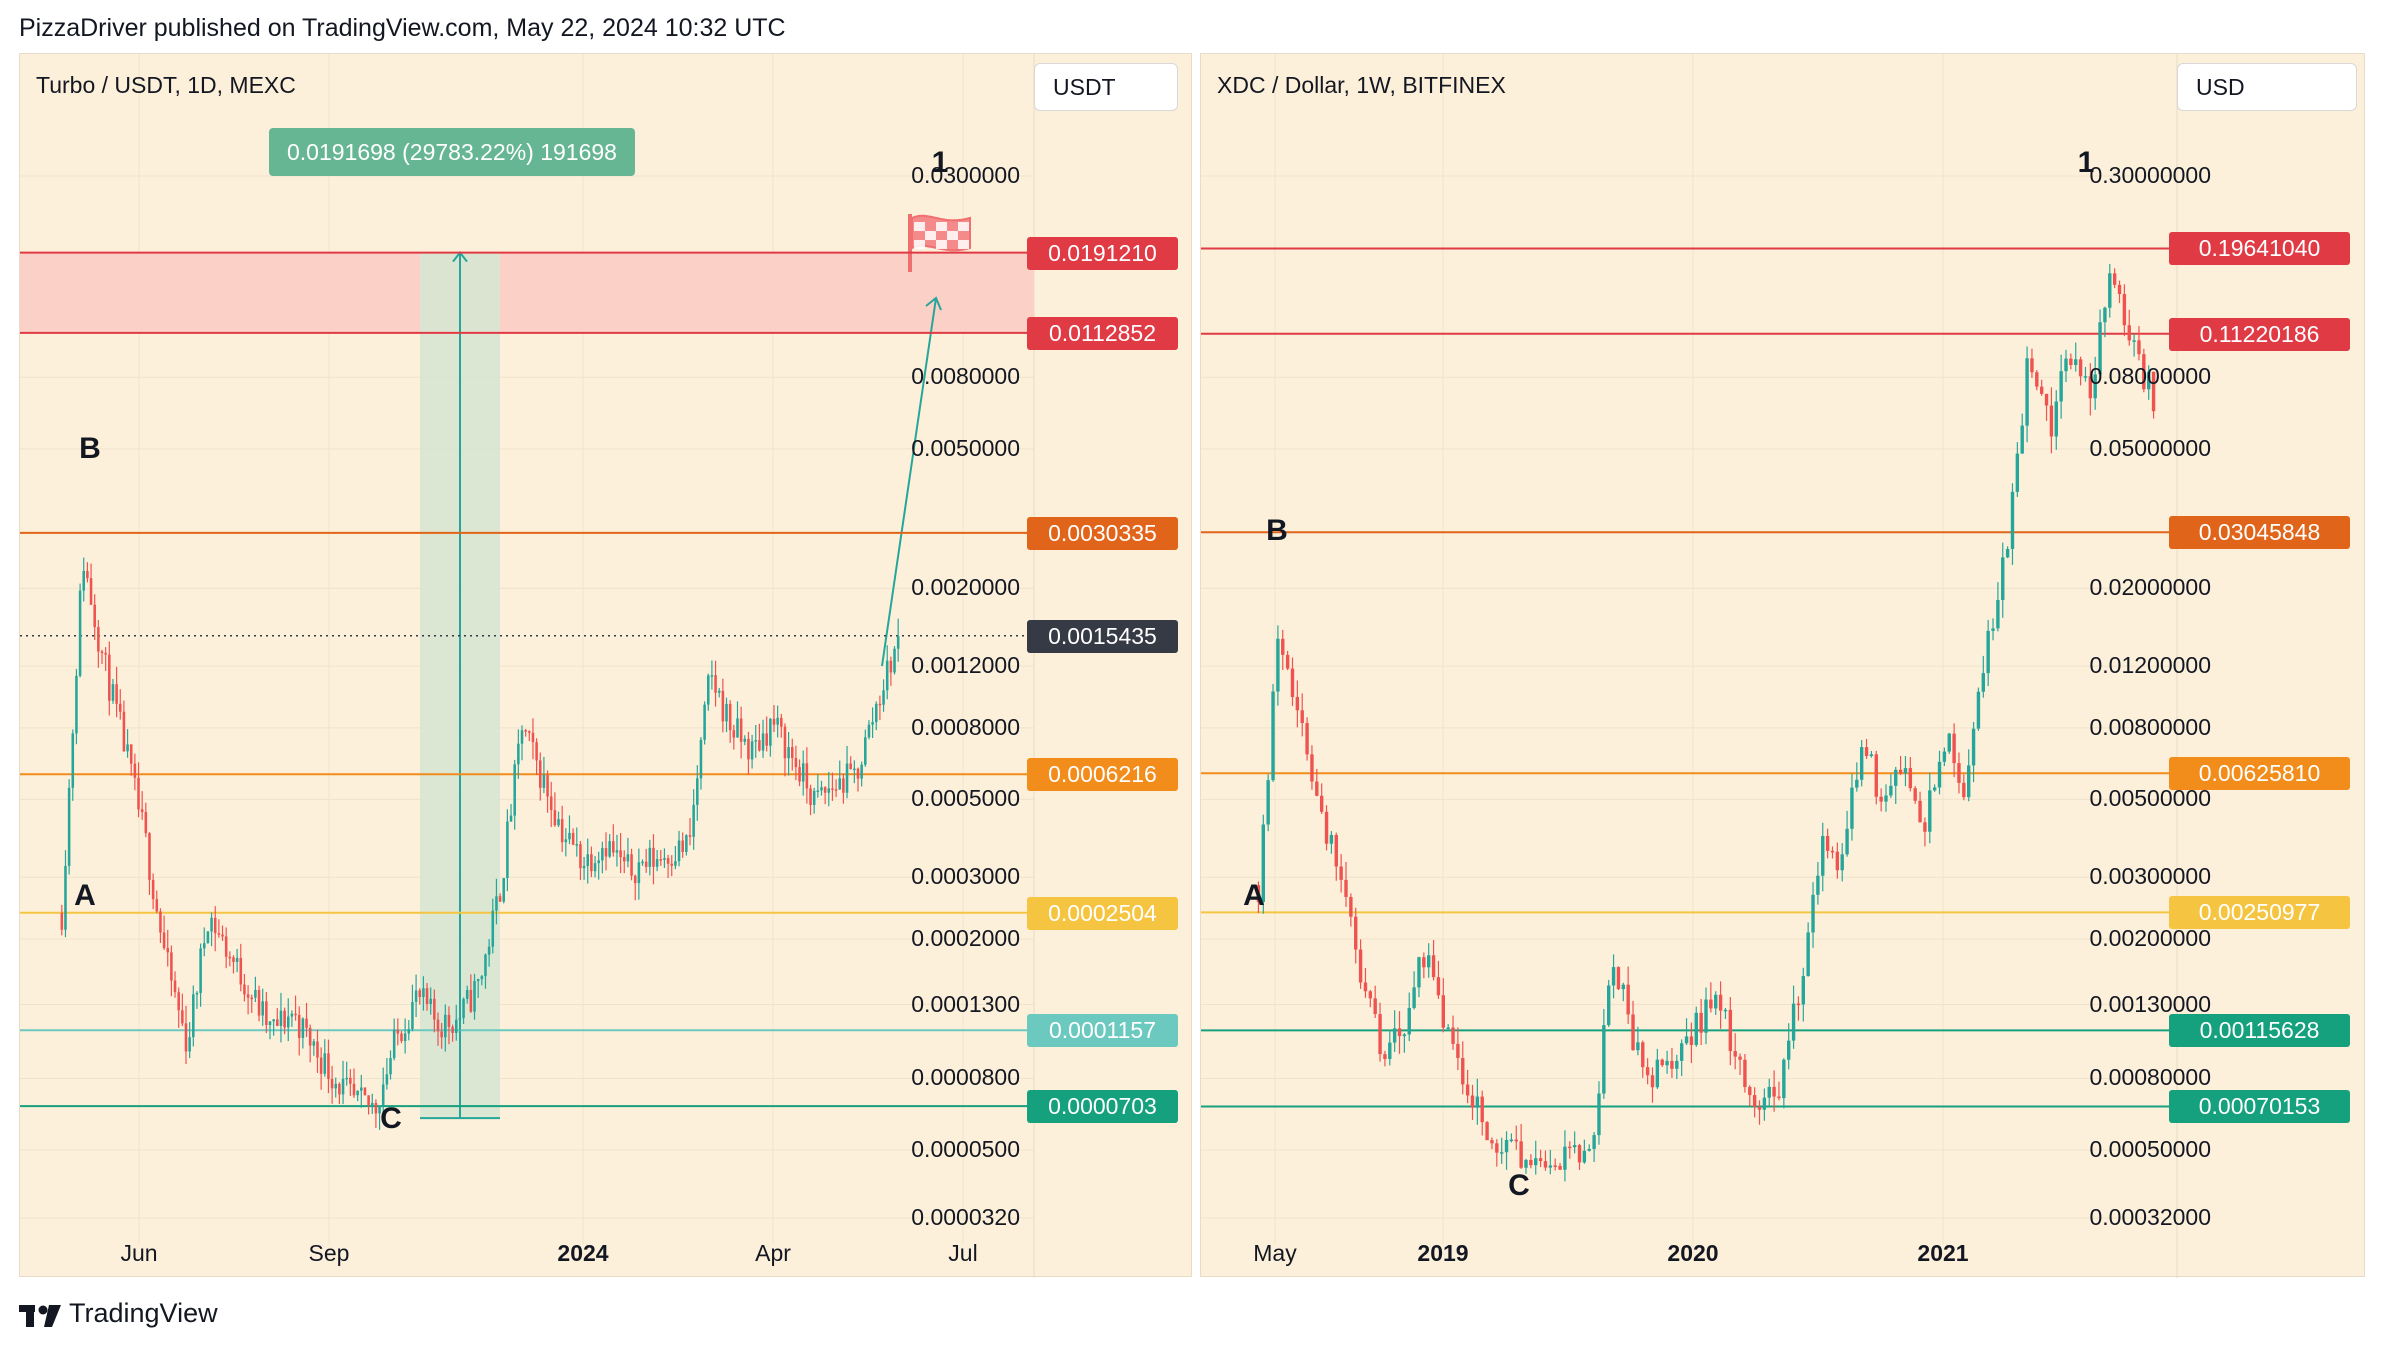 The height and width of the screenshot is (1348, 2384). I want to click on currency-button: USDT, so click(1106, 87).